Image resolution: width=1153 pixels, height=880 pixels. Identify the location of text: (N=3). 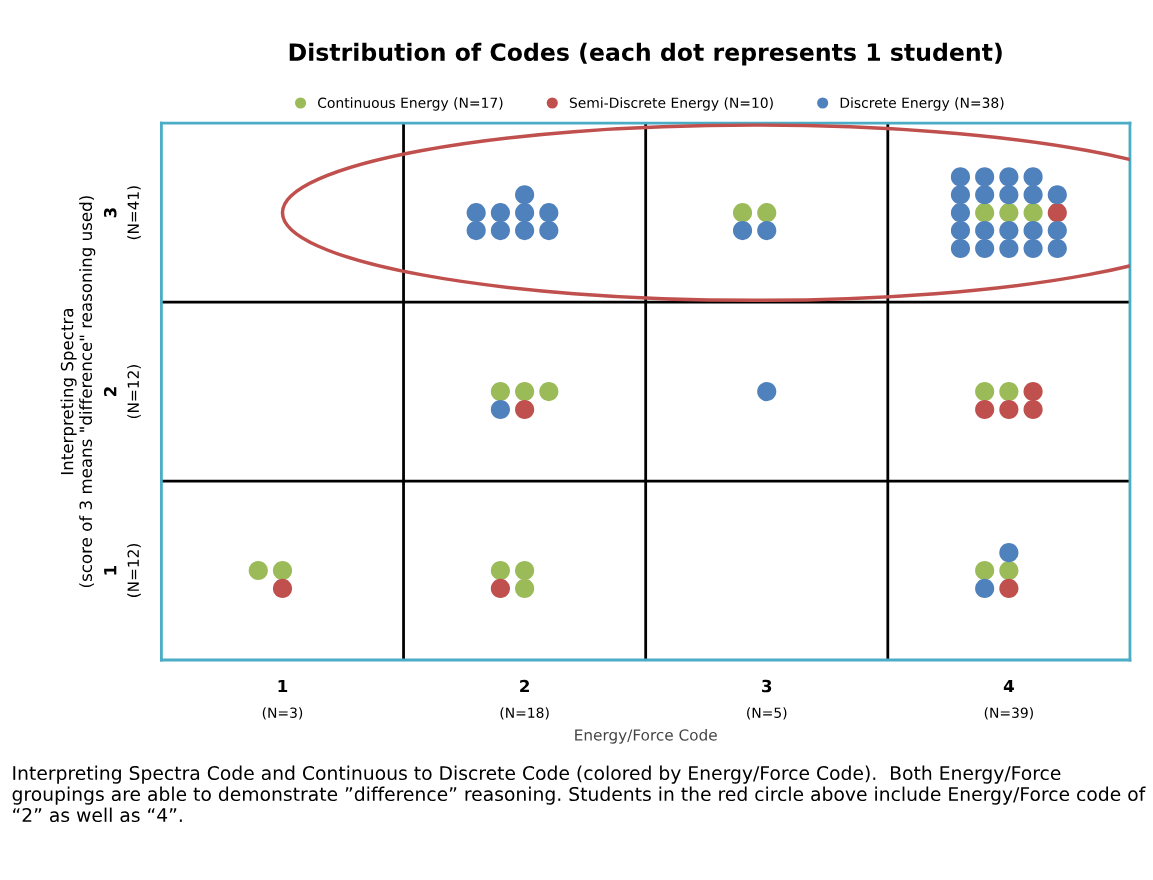
(282, 713).